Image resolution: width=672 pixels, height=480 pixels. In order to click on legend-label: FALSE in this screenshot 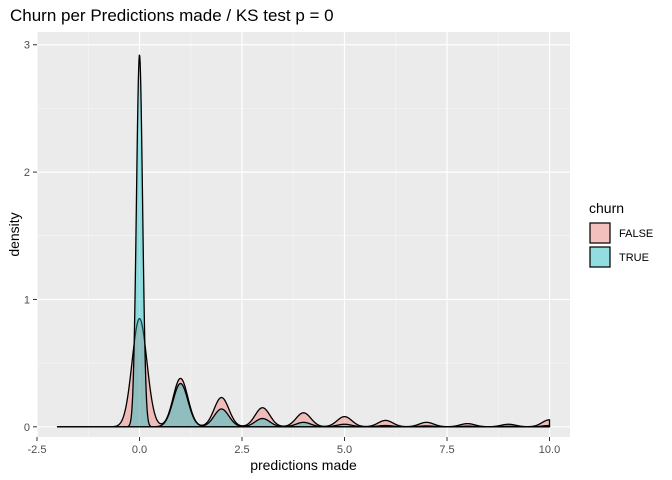, I will do `click(636, 234)`.